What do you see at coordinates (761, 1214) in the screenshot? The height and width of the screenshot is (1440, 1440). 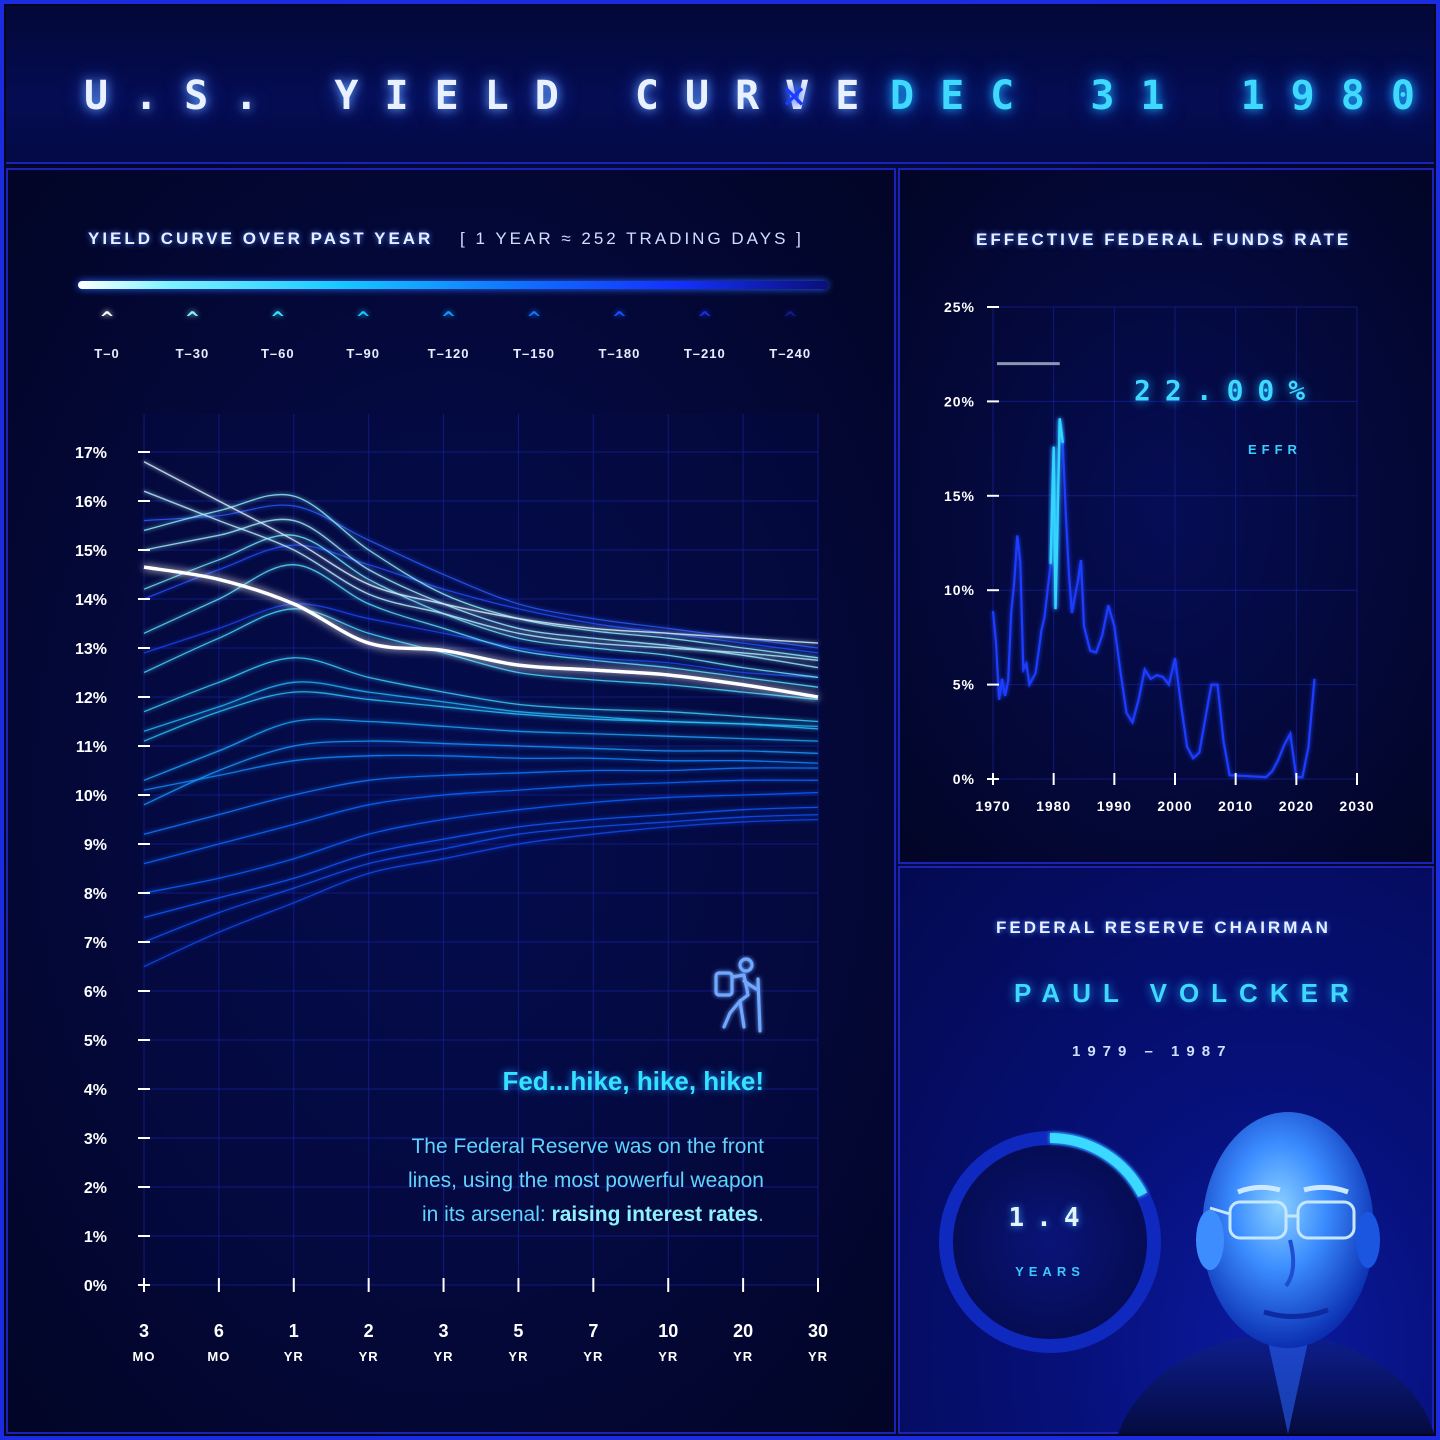 I see `hike-body-suffix: .` at bounding box center [761, 1214].